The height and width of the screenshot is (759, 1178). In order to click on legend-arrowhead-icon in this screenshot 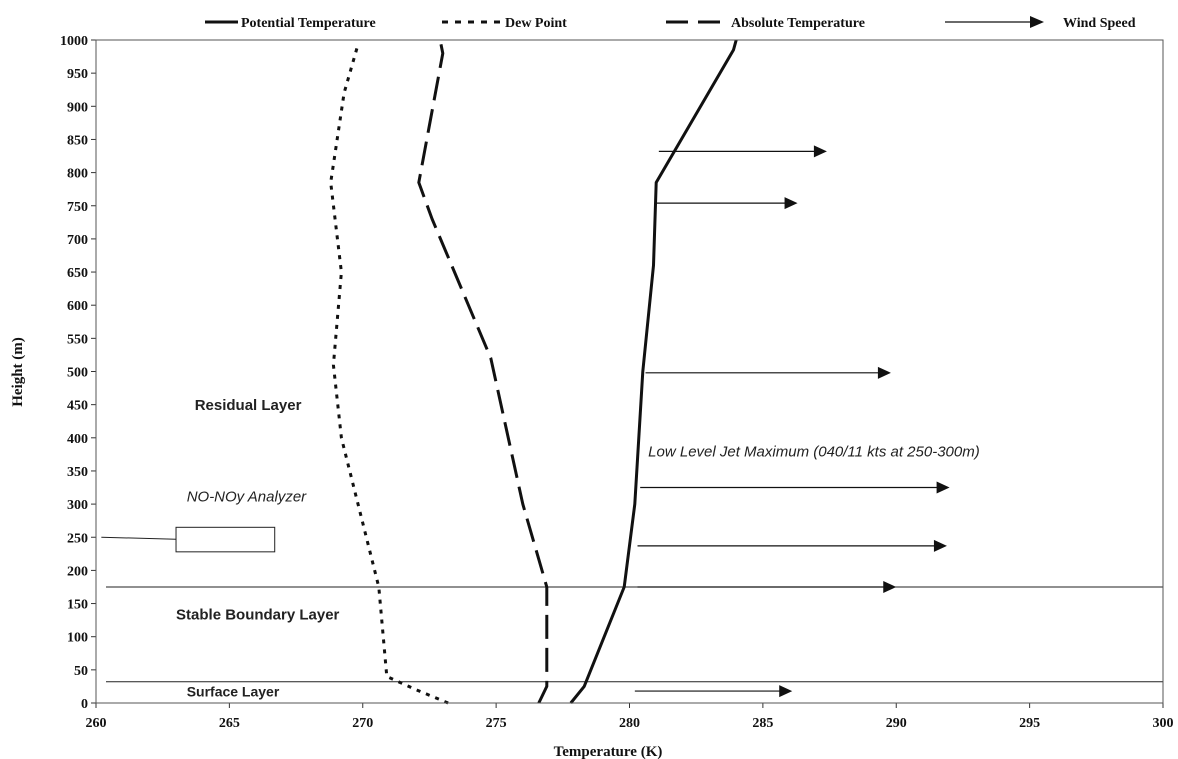, I will do `click(1037, 22)`.